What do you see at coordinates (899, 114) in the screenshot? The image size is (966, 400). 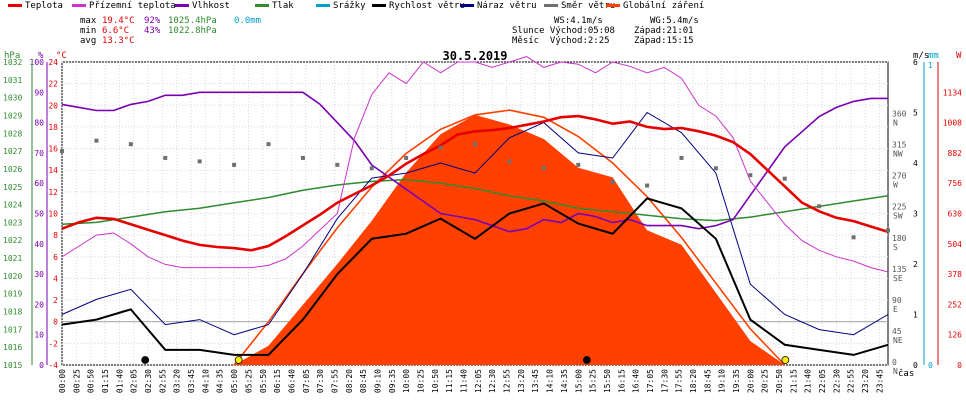 I see `tick-wind-dir: 360` at bounding box center [899, 114].